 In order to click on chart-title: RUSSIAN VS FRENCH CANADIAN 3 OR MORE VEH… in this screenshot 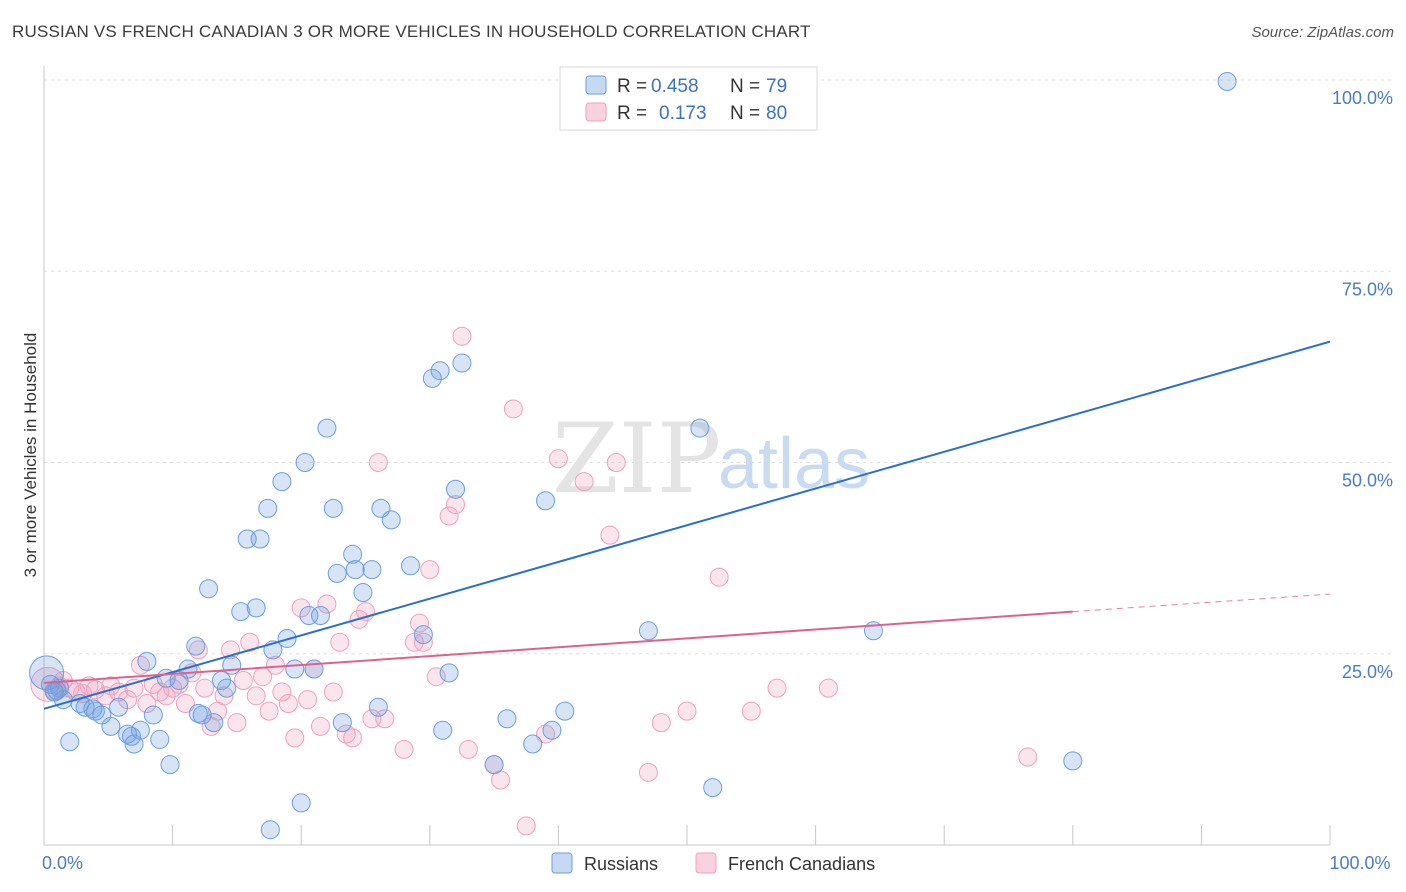, I will do `click(411, 31)`.